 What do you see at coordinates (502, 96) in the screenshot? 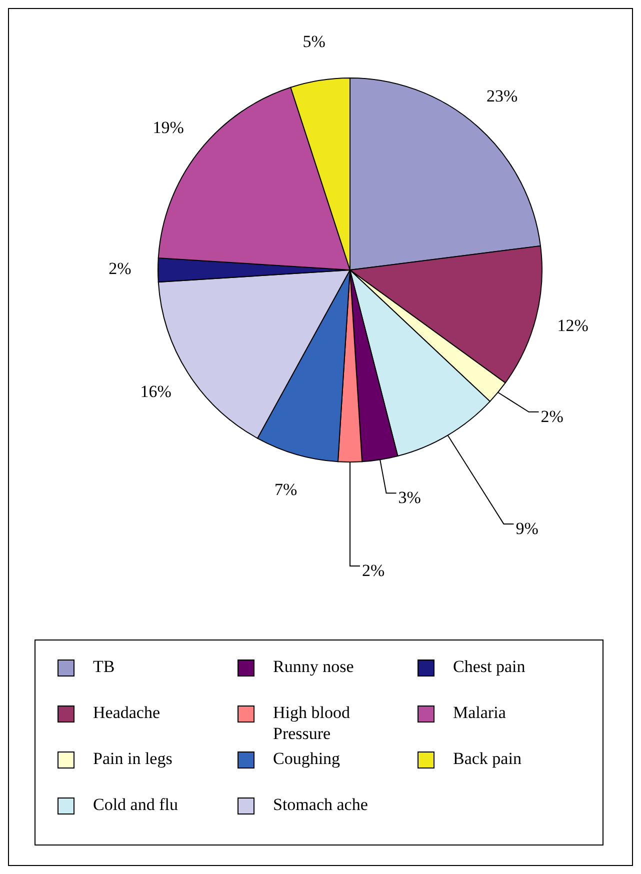
I see `data-label: 23%` at bounding box center [502, 96].